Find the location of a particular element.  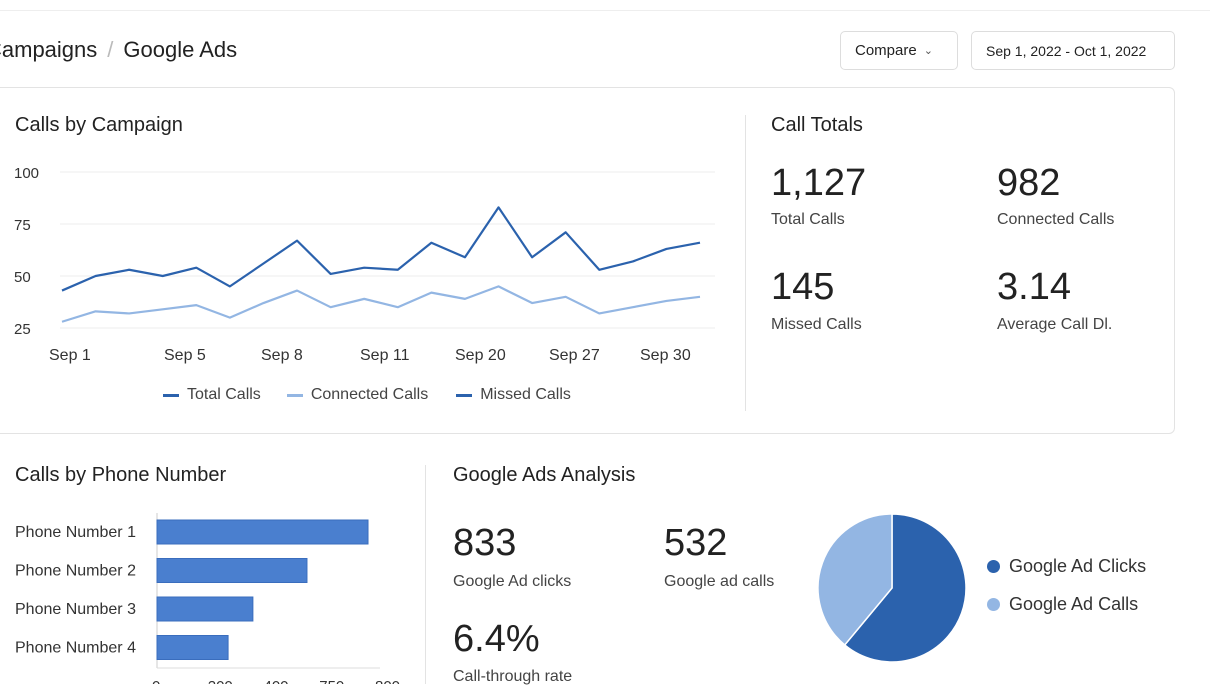

missed-calls-value: 145 is located at coordinates (803, 287).